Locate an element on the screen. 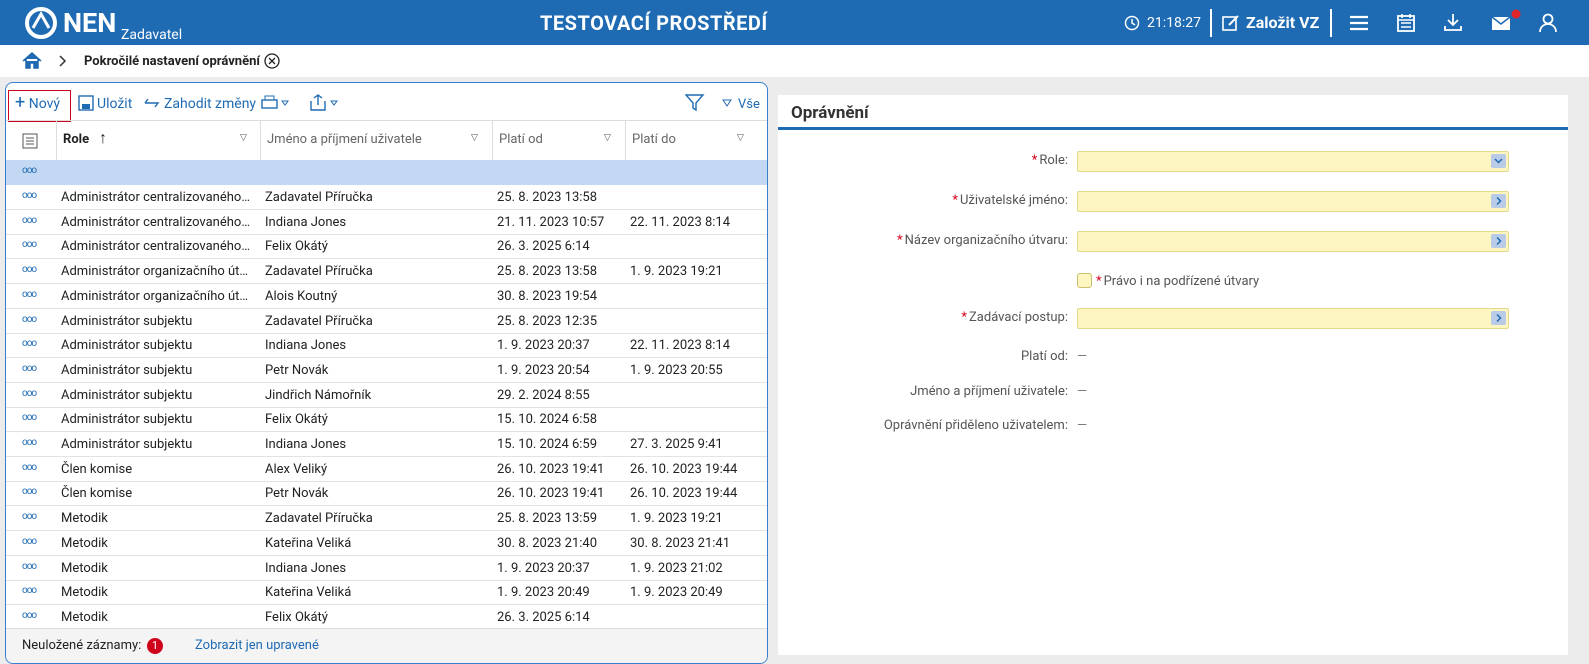  filter-icon is located at coordinates (695, 102).